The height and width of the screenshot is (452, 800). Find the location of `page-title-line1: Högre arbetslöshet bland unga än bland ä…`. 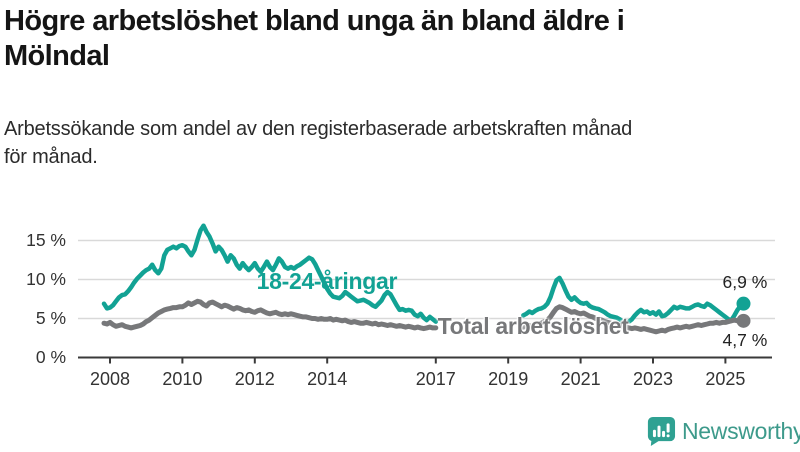

page-title-line1: Högre arbetslöshet bland unga än bland ä… is located at coordinates (314, 21).